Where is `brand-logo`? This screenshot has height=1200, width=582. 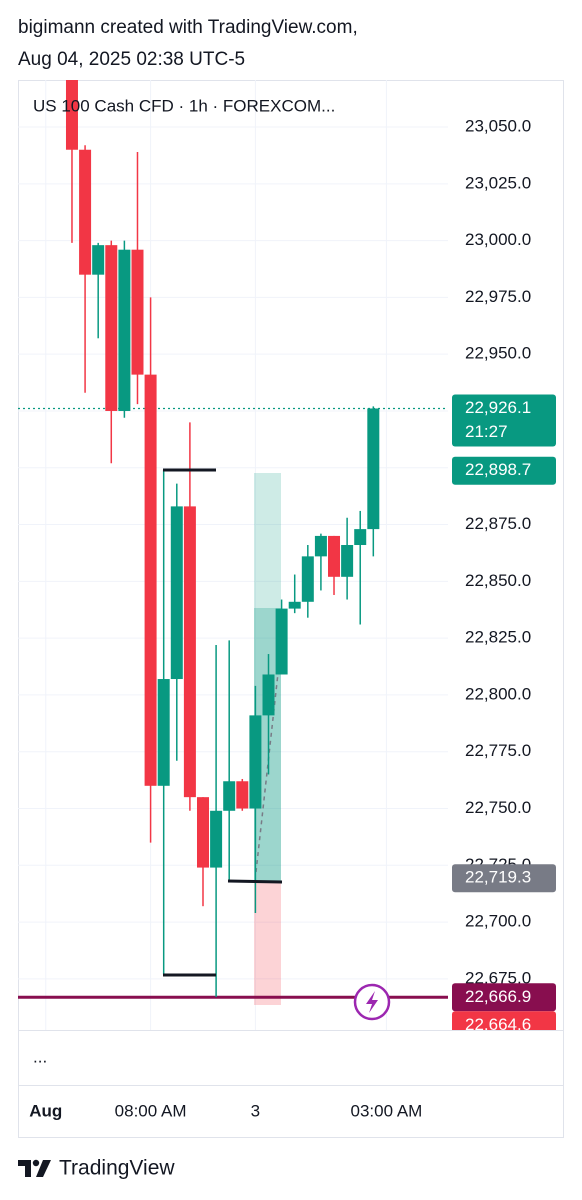 brand-logo is located at coordinates (34, 1168).